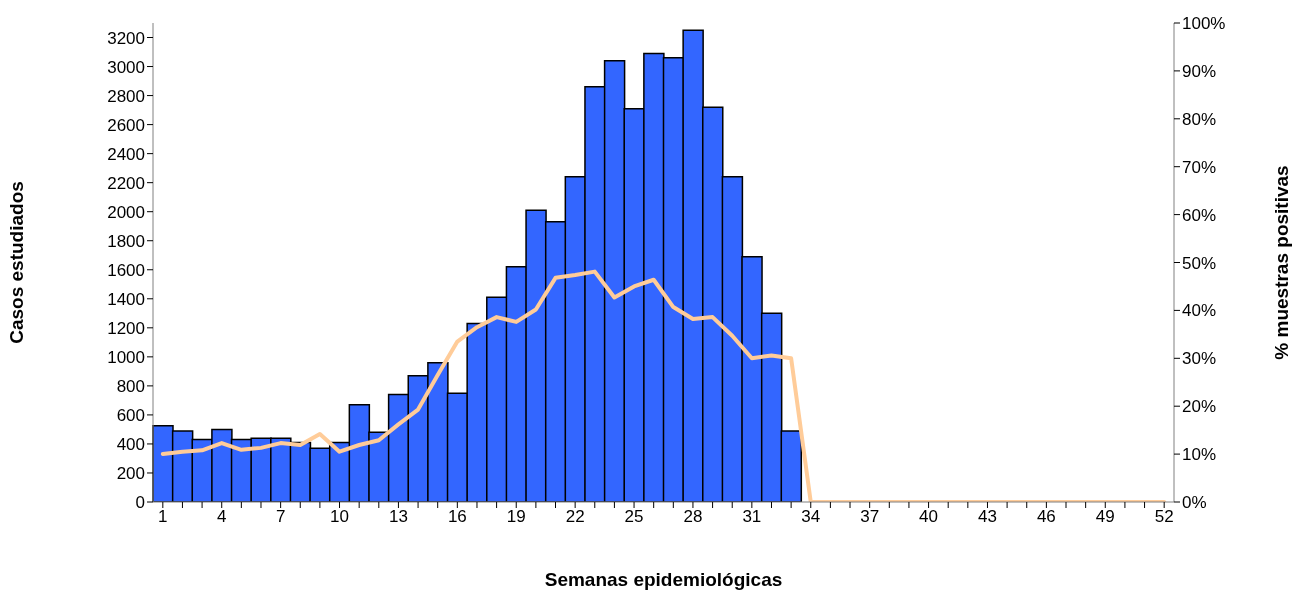  I want to click on y-tick-label: 2000, so click(126, 212).